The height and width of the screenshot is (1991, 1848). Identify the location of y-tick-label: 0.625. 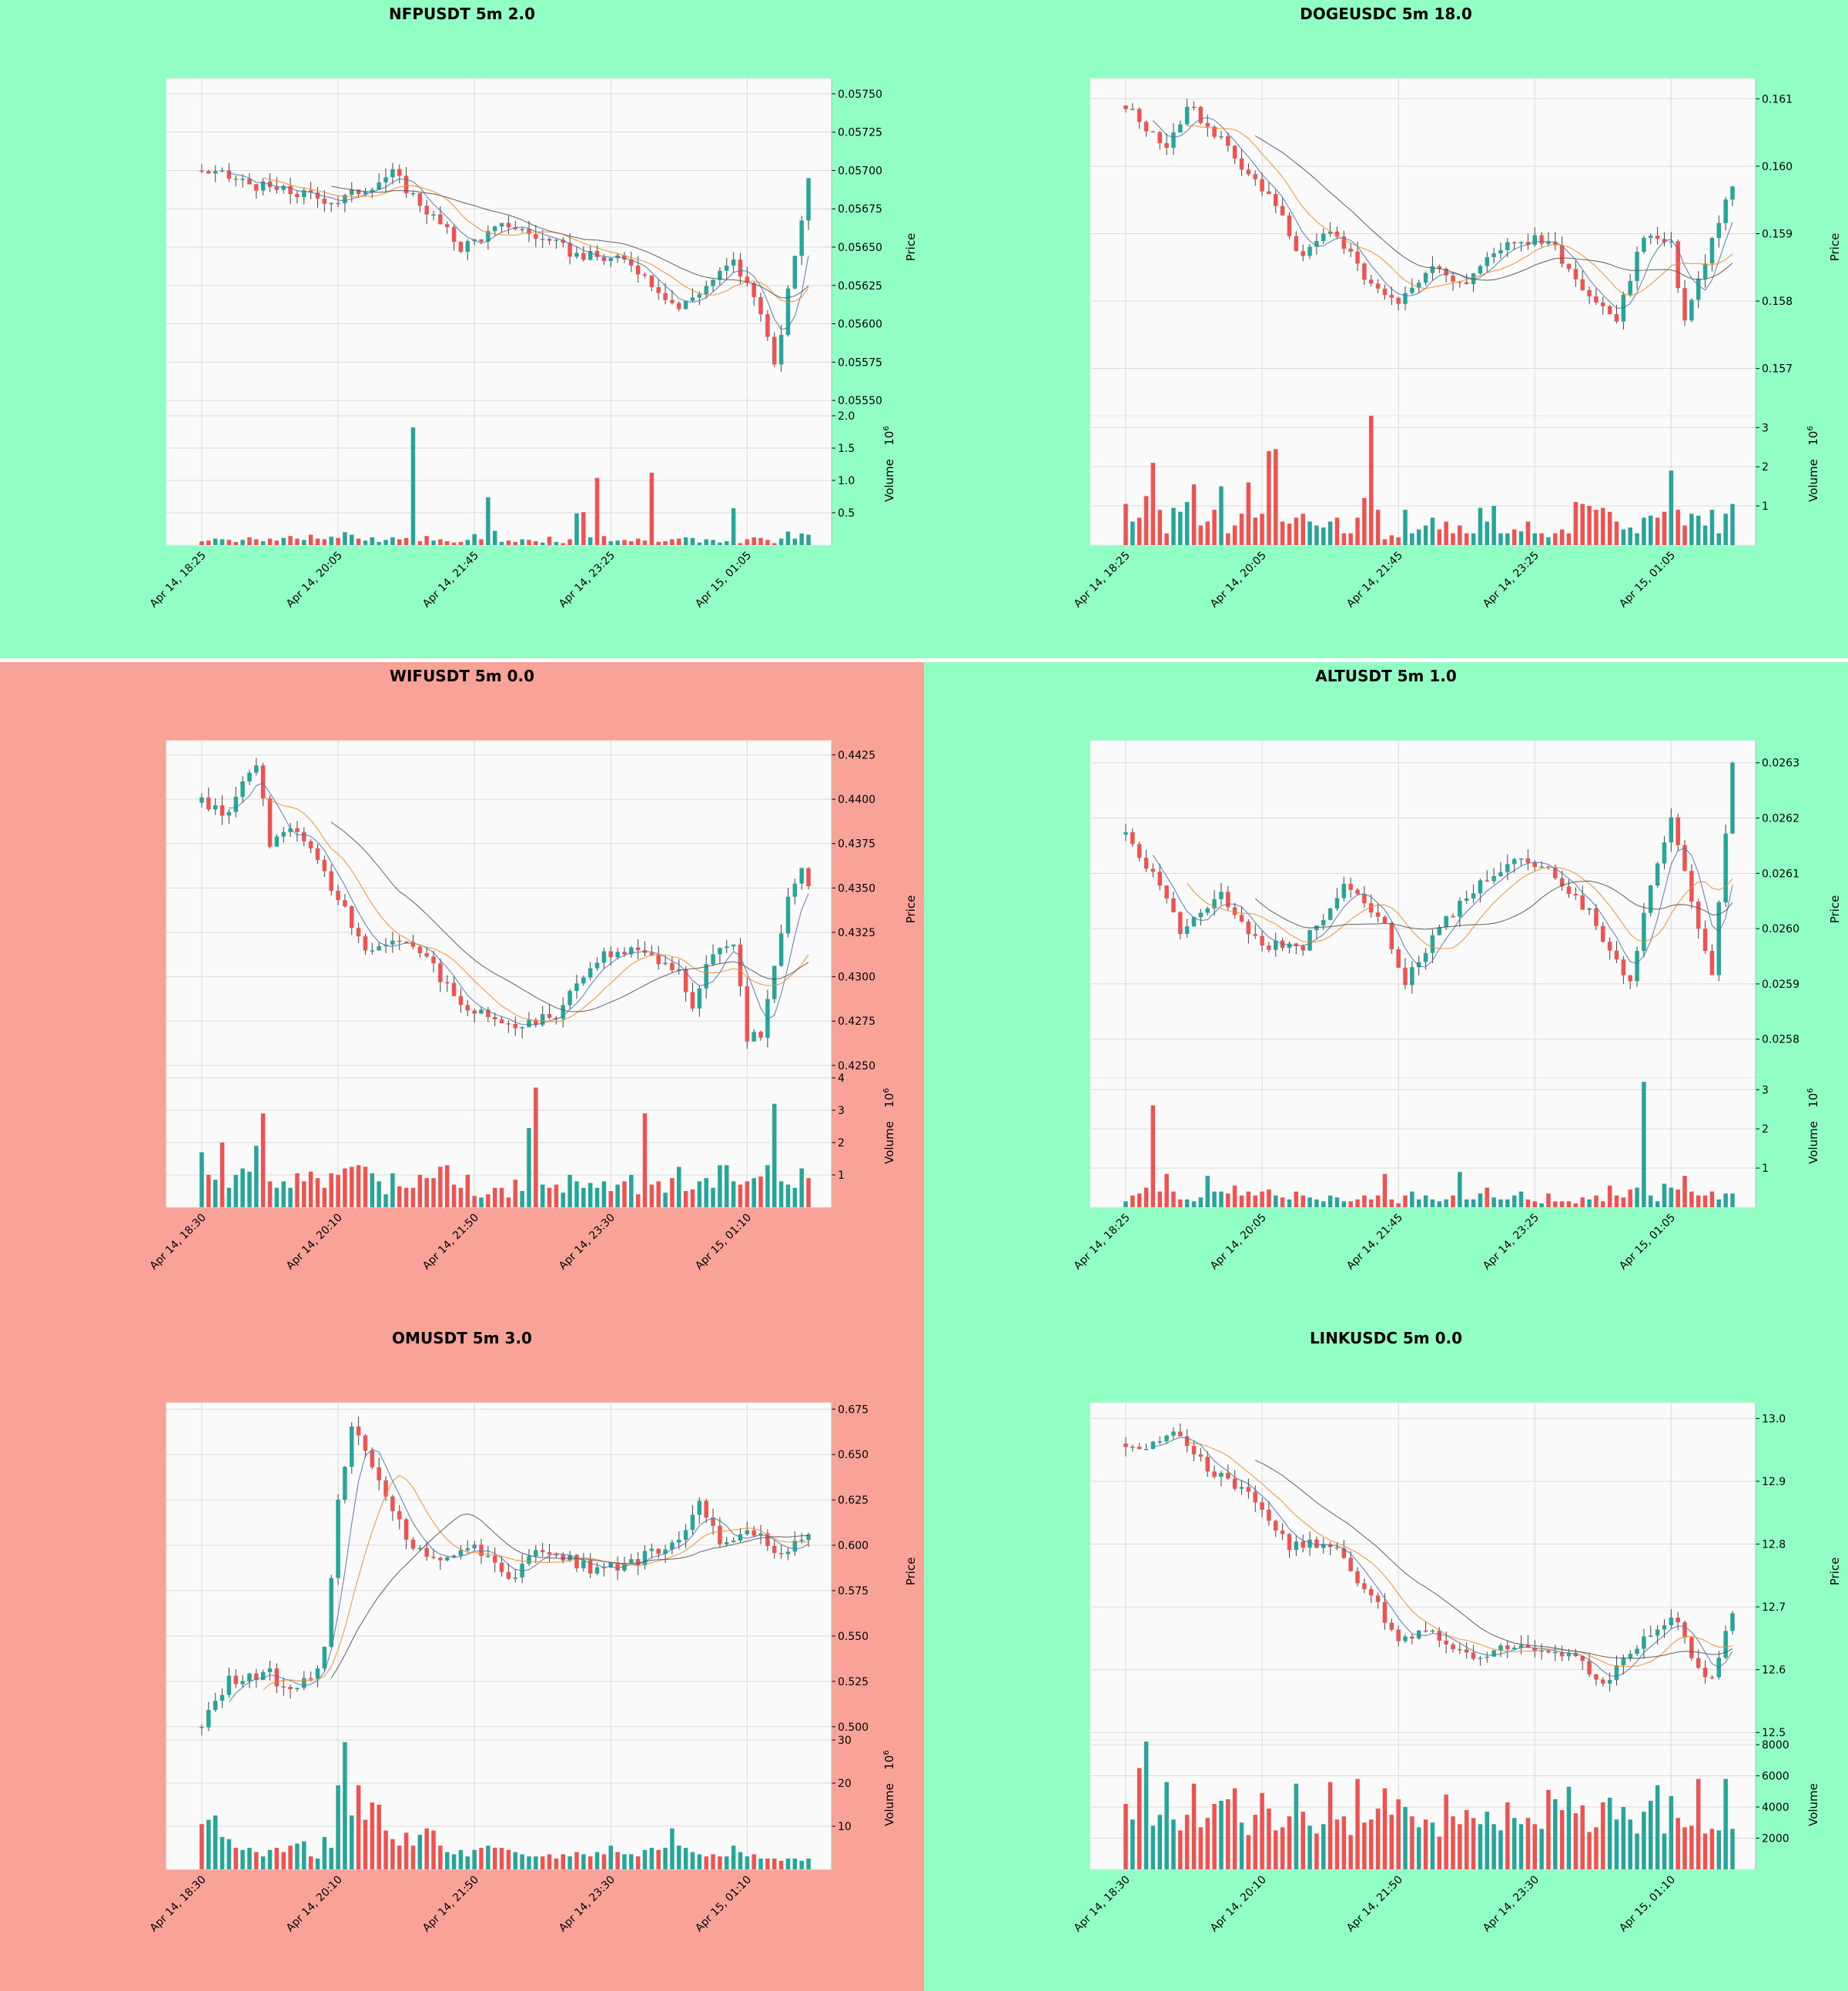
(854, 1500).